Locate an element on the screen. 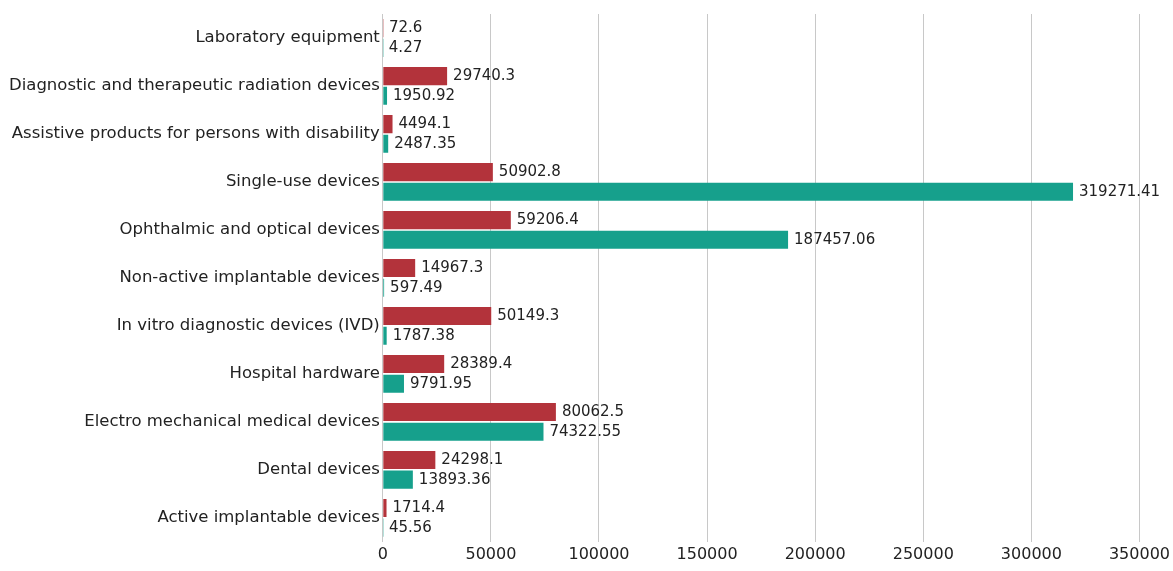 The image size is (1173, 571). data-label: 14967.3 is located at coordinates (452, 266).